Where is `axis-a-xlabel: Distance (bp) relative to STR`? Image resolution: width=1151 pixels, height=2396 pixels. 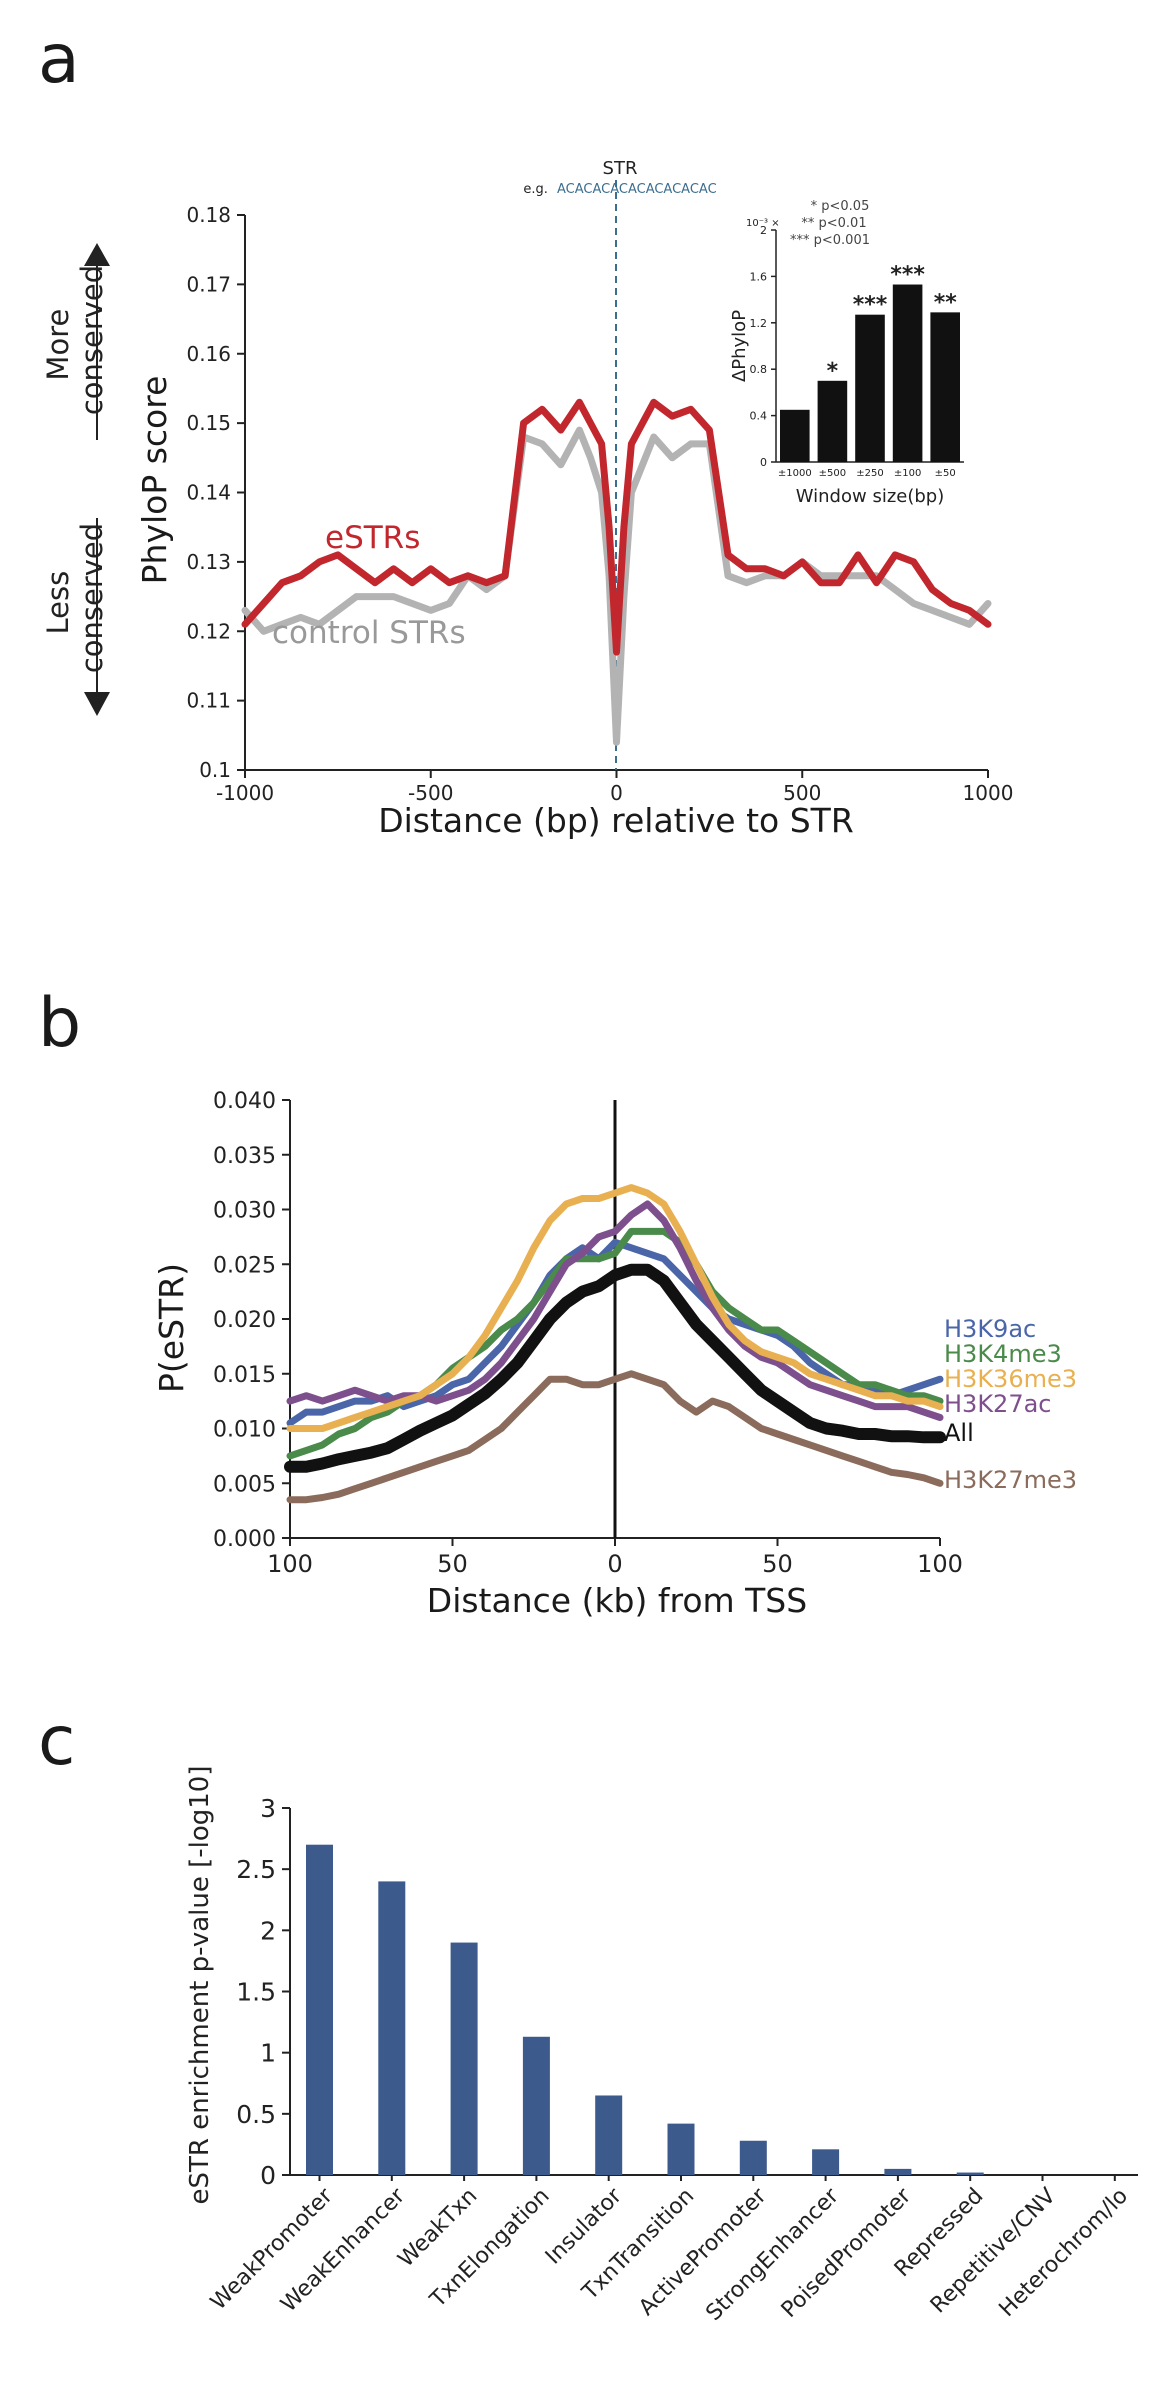 axis-a-xlabel: Distance (bp) relative to STR is located at coordinates (616, 820).